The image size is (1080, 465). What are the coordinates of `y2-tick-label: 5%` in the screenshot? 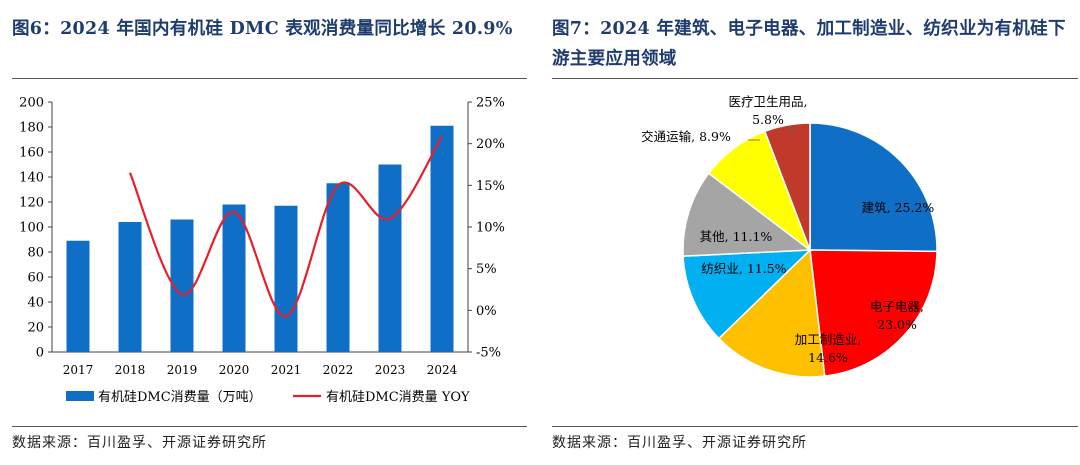 It's located at (486, 269).